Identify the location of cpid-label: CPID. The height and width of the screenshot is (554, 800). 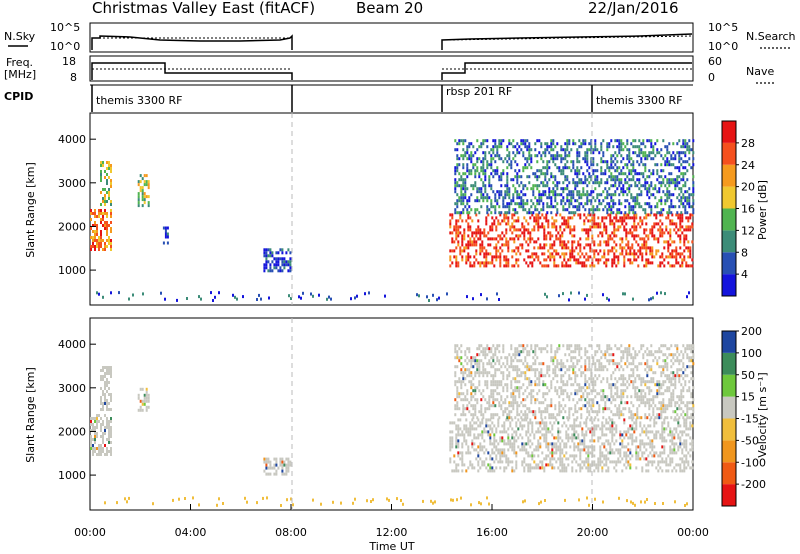
(18, 96).